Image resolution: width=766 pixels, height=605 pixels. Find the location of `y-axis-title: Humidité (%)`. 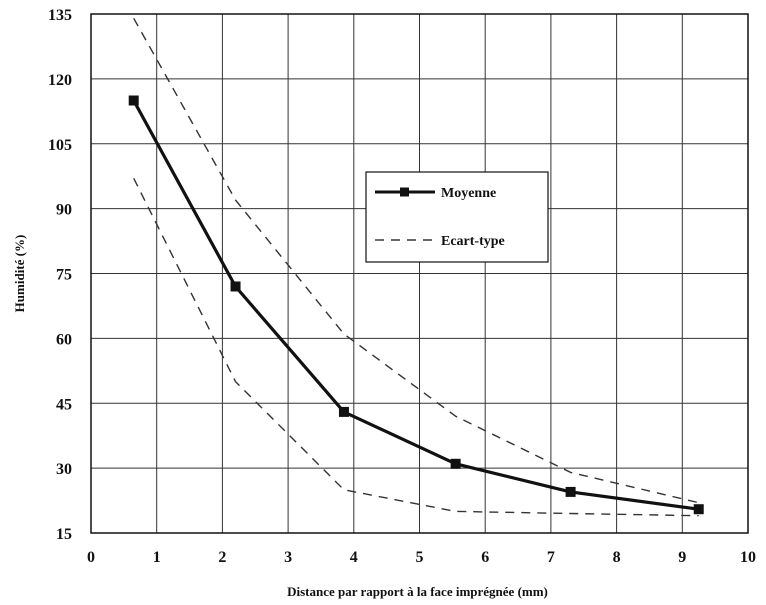

y-axis-title: Humidité (%) is located at coordinates (19, 274).